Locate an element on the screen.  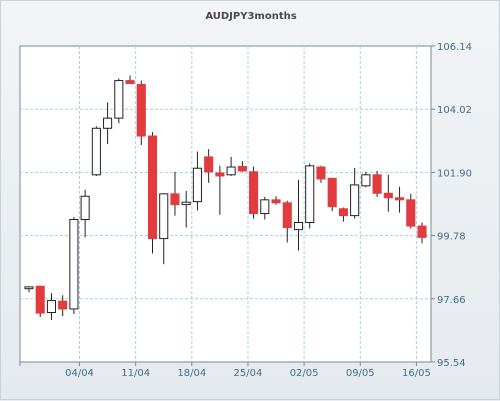
y-tick-label: 95.54 is located at coordinates (451, 363).